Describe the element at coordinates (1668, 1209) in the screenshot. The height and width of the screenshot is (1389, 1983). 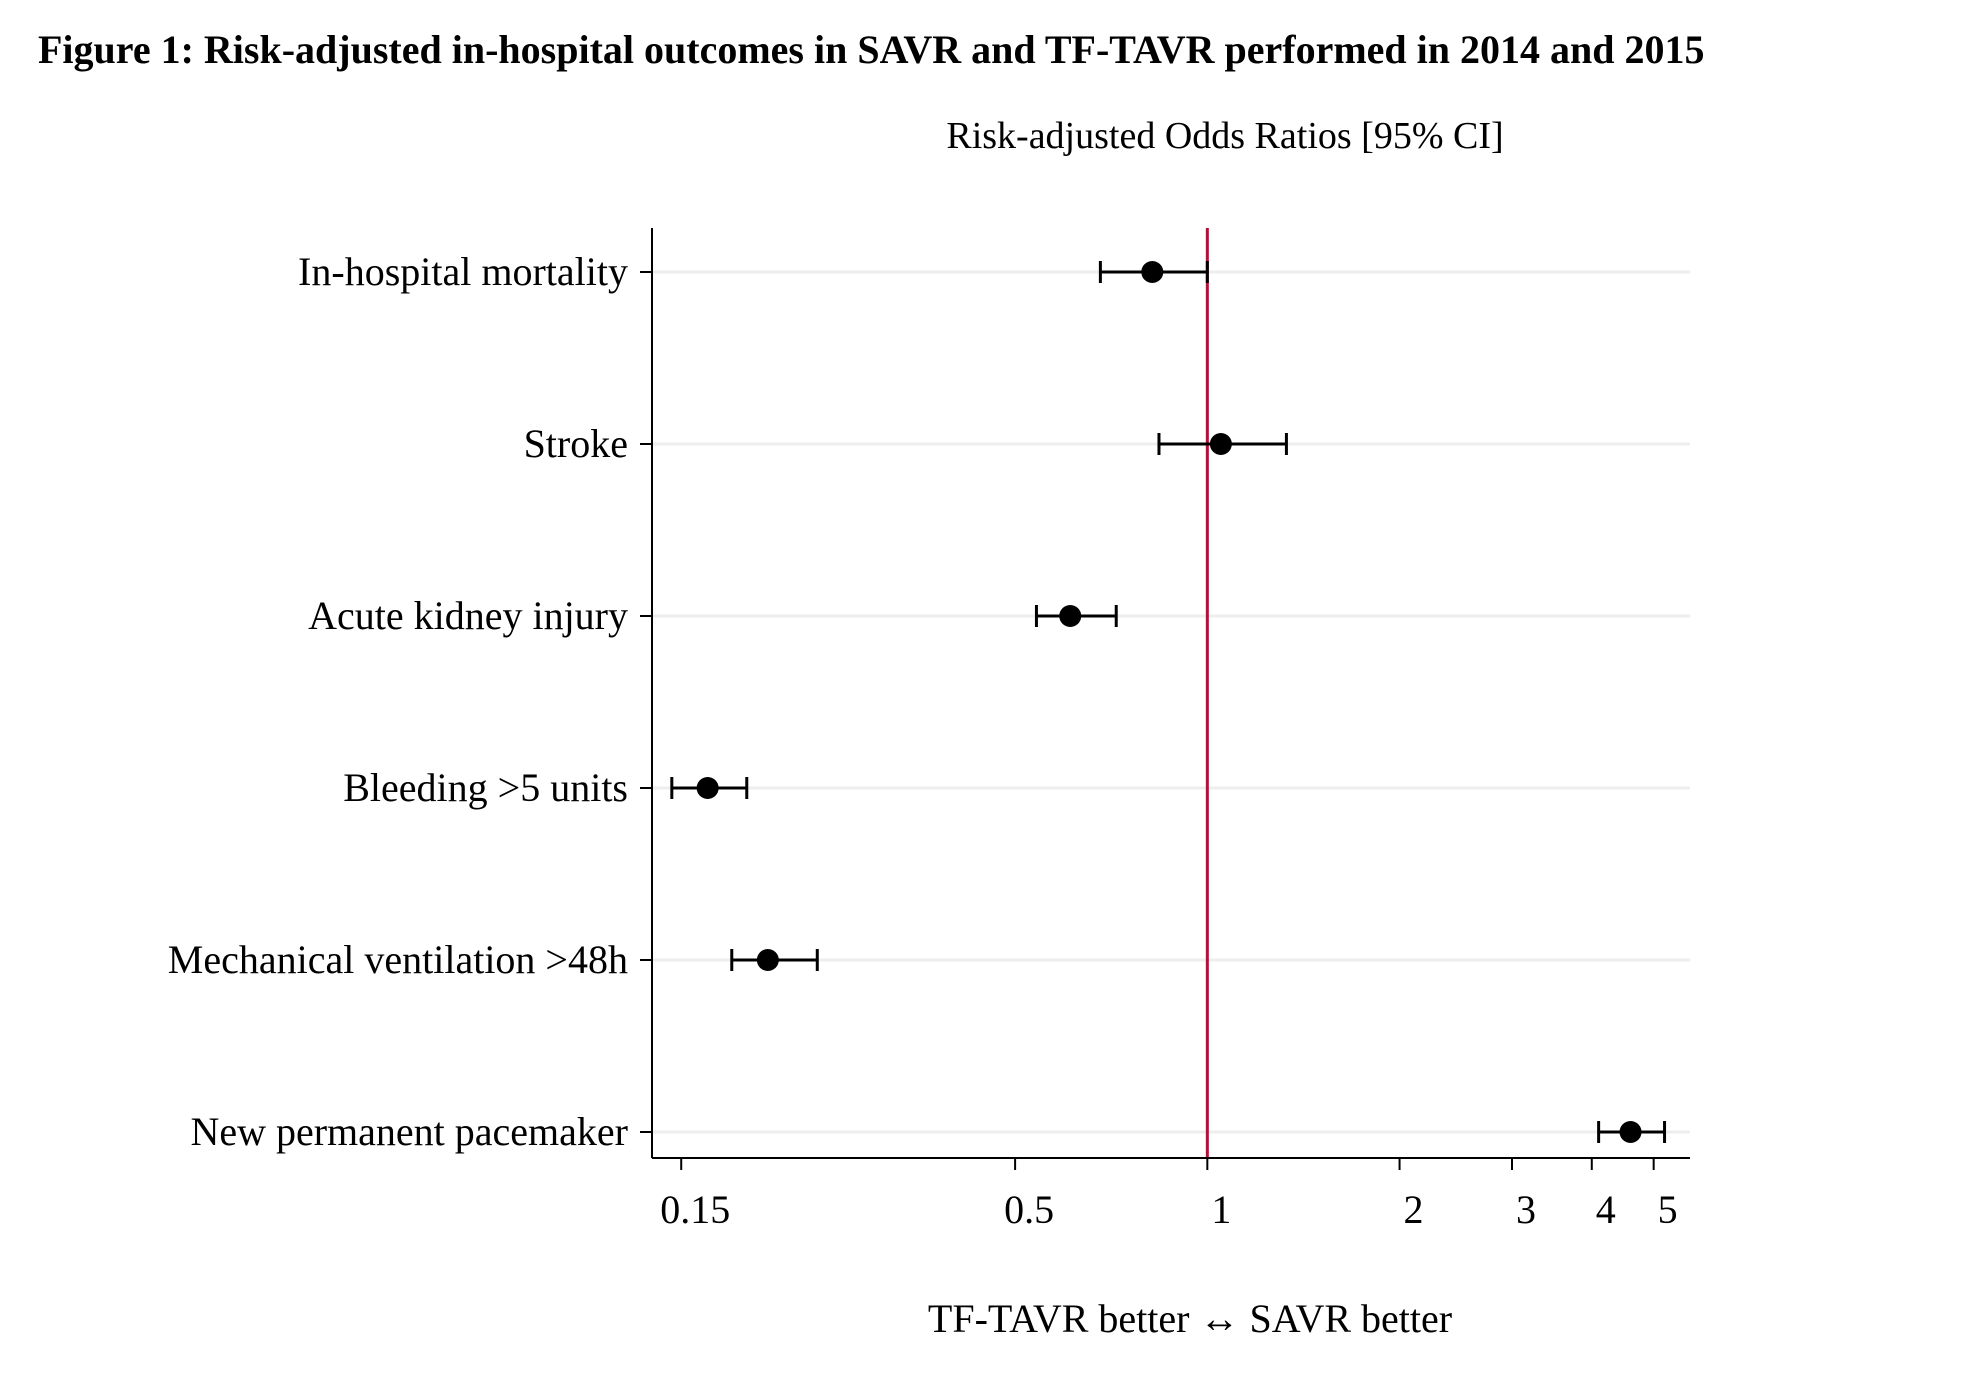
I see `x-tick-label: 5` at that location.